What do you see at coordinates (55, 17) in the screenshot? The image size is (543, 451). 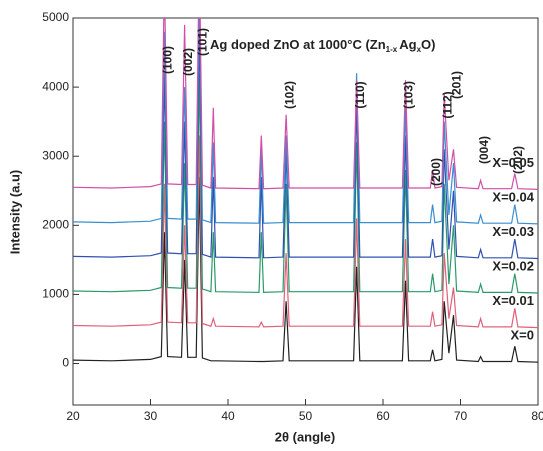 I see `y-tick-label: 5000` at bounding box center [55, 17].